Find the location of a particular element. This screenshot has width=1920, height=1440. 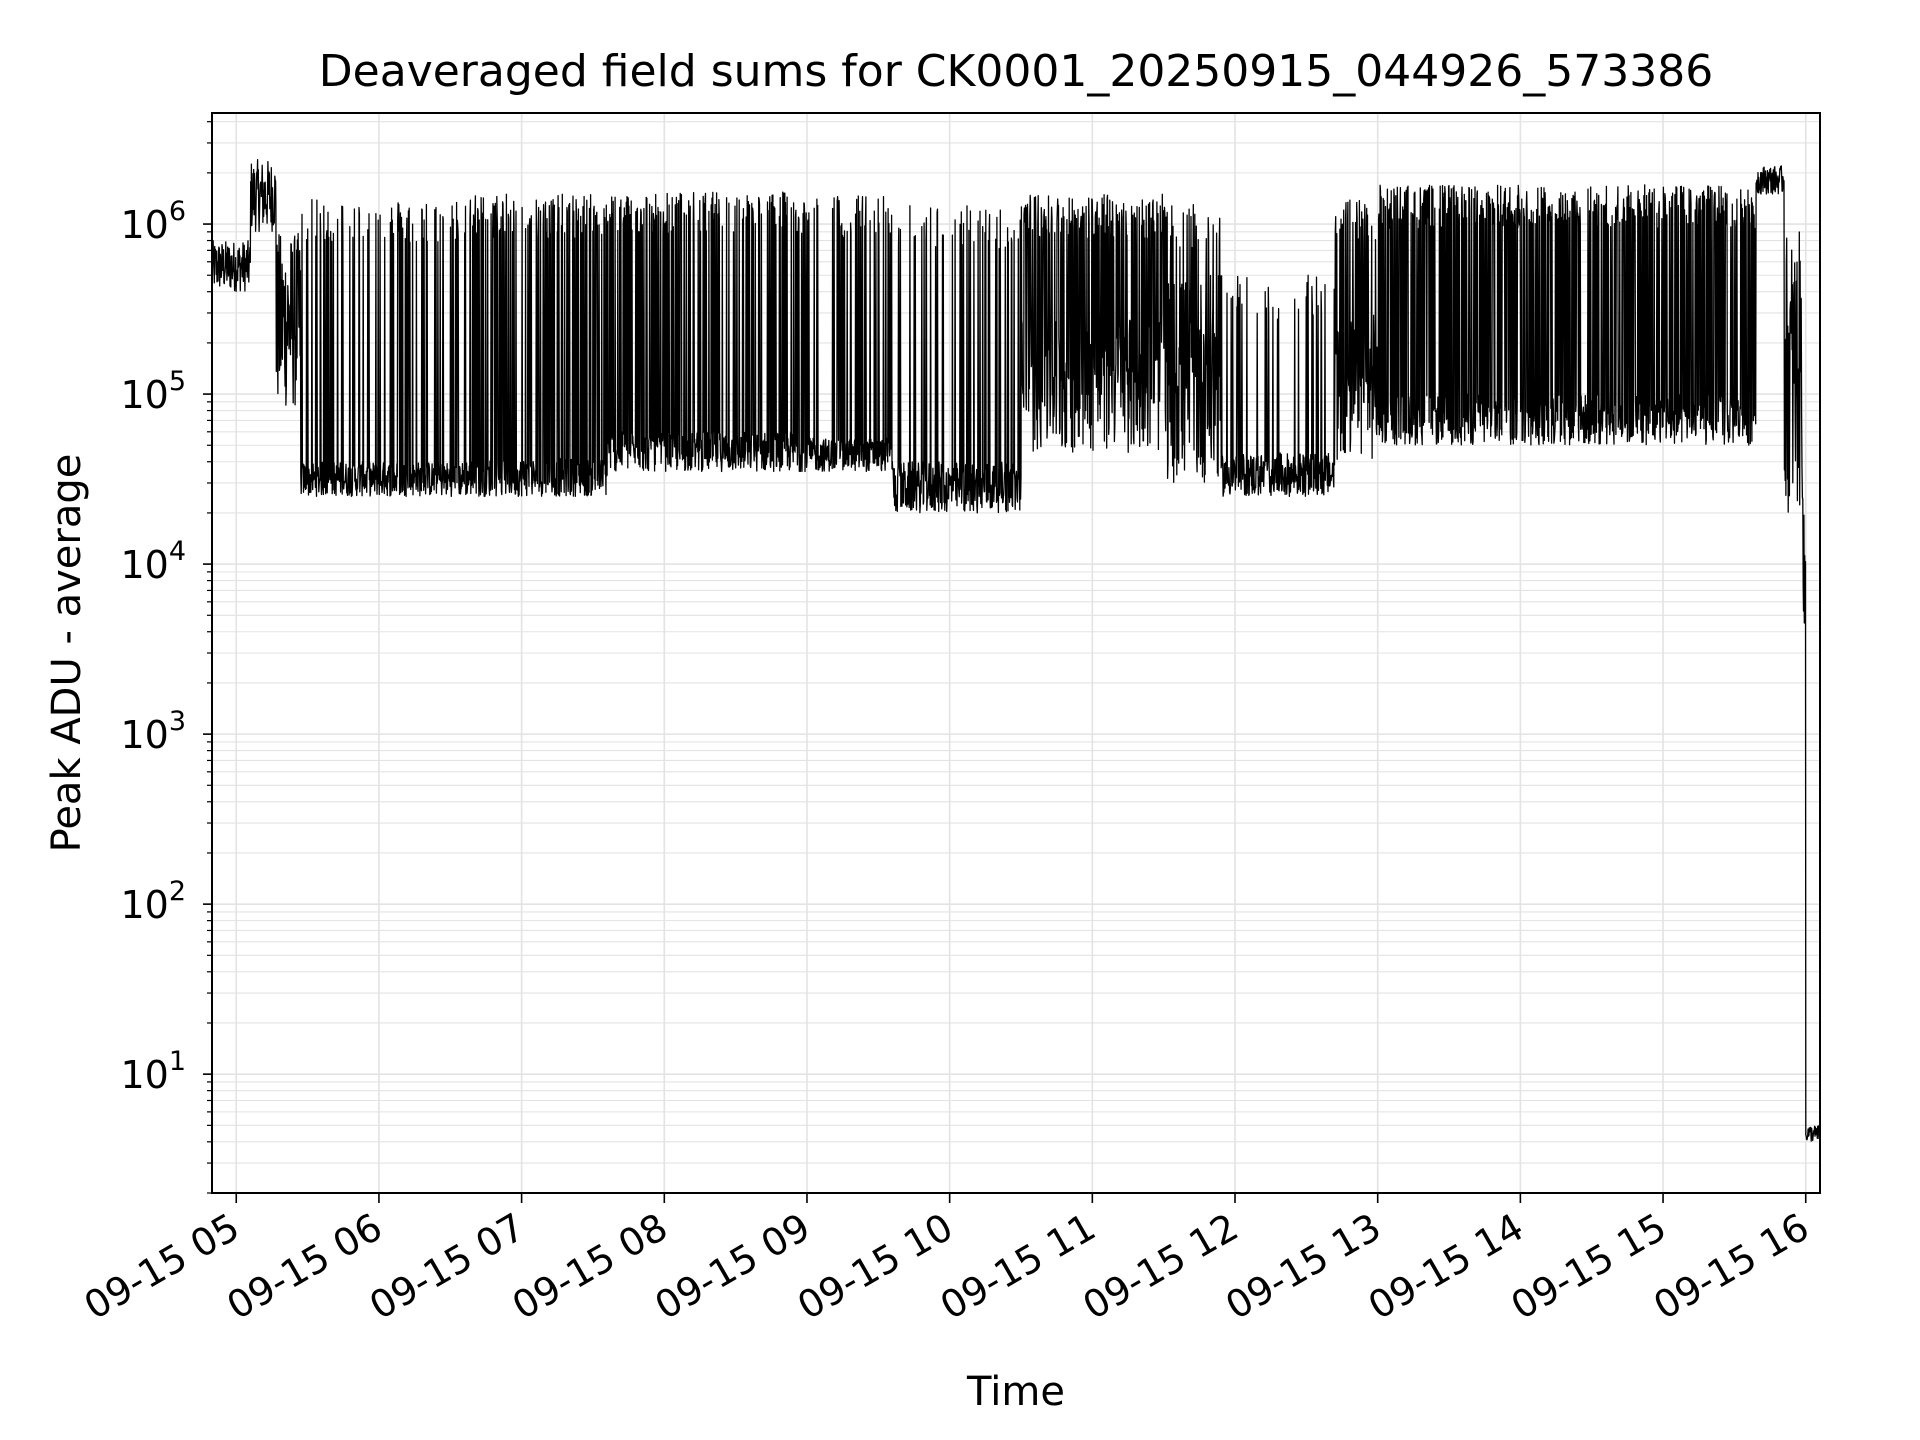

y-axis-label: Peak ADU - average is located at coordinates (67, 653).